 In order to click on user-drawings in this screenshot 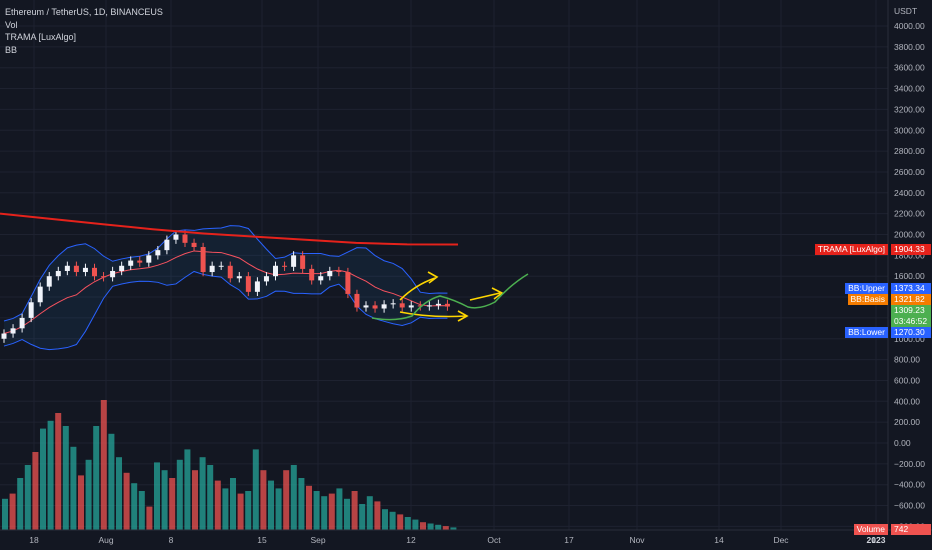, I will do `click(450, 296)`.